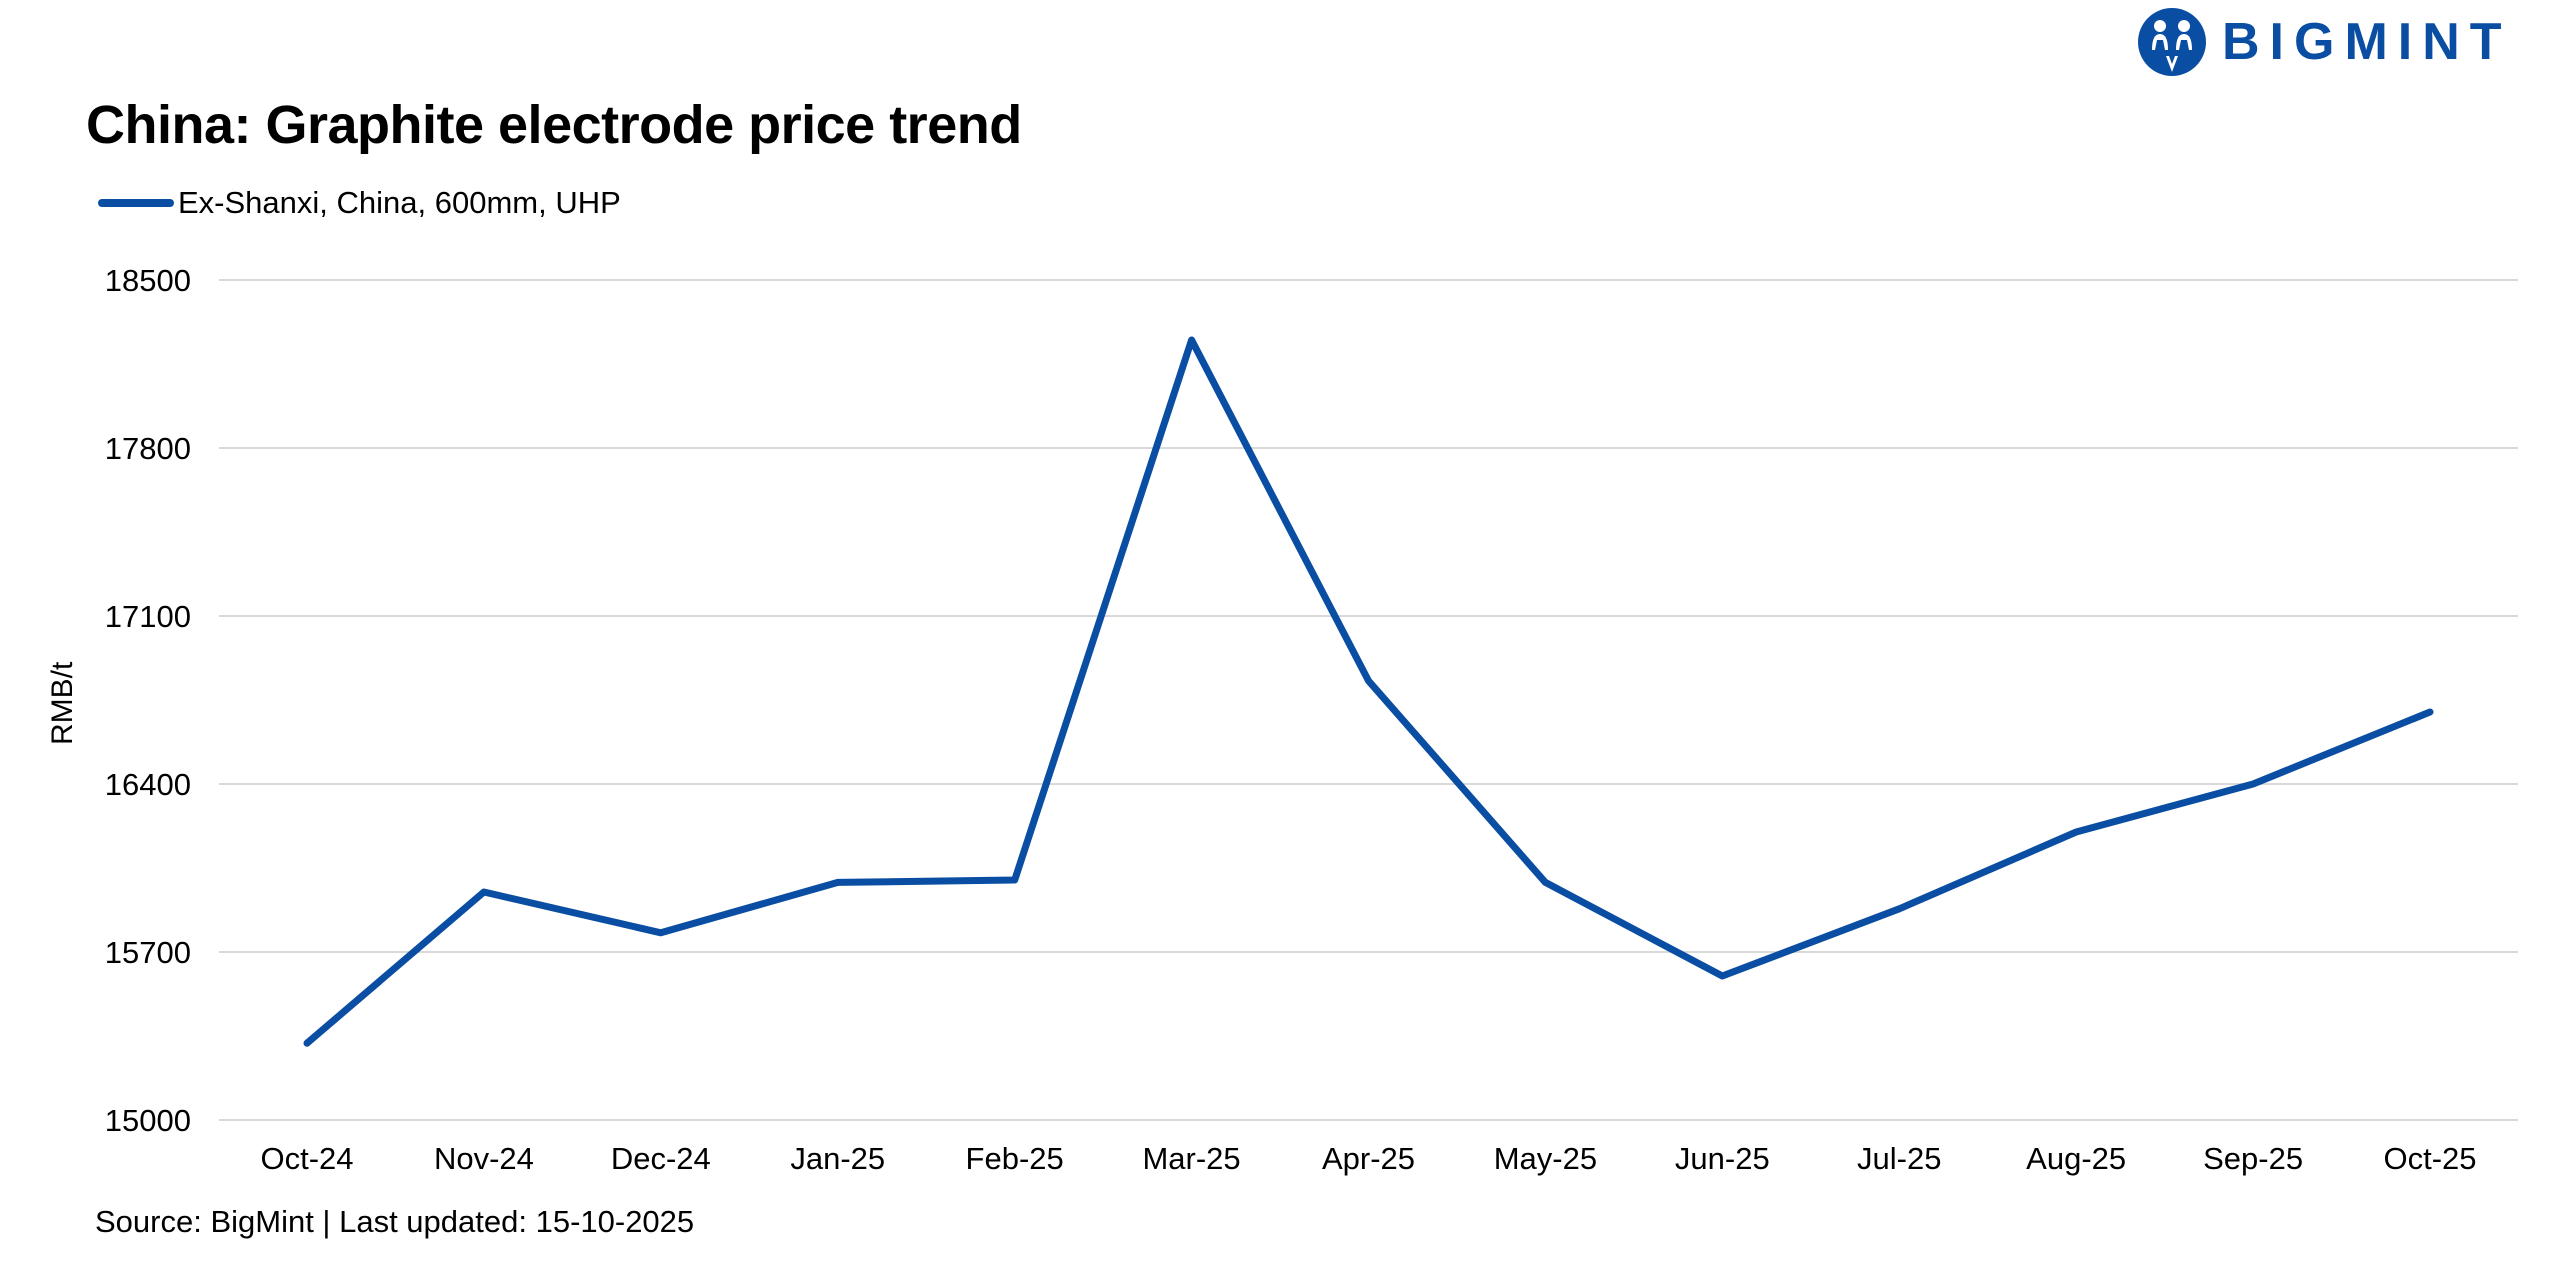 The width and height of the screenshot is (2560, 1271). What do you see at coordinates (399, 202) in the screenshot?
I see `legend-label: Ex-Shanxi, China, 600mm, UHP` at bounding box center [399, 202].